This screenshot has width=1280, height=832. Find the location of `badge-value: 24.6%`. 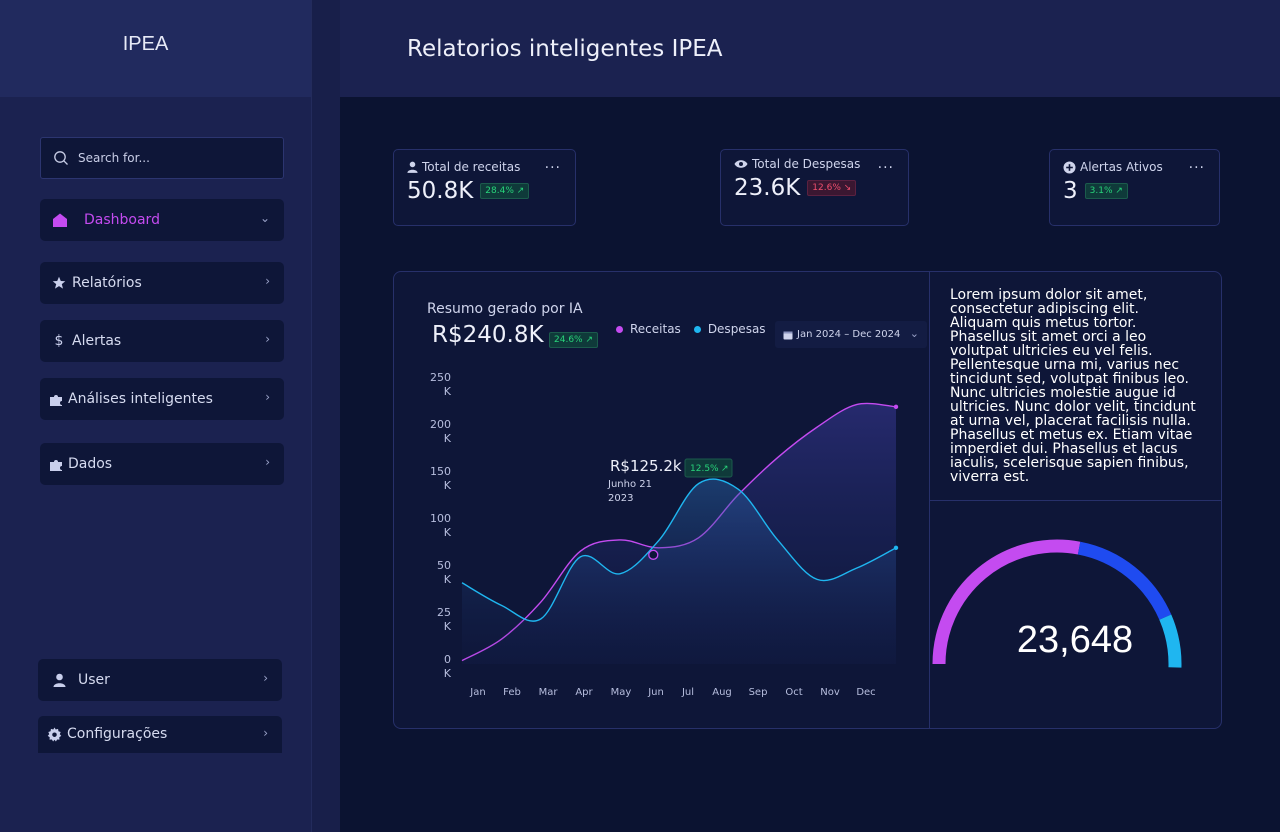

badge-value: 24.6% is located at coordinates (568, 340).